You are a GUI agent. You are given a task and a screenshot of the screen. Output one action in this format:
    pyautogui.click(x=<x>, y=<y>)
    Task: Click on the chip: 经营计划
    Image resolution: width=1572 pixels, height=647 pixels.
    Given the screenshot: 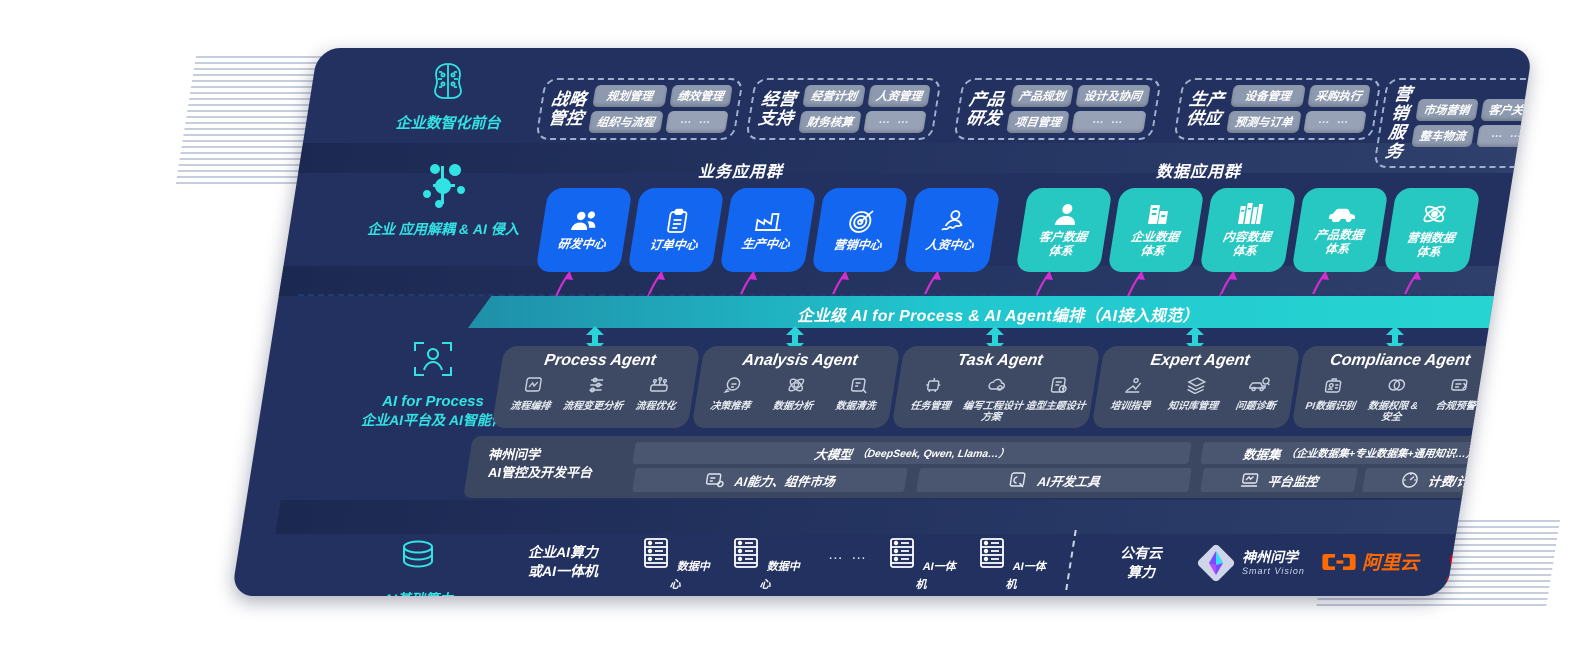 What is the action you would take?
    pyautogui.click(x=834, y=96)
    